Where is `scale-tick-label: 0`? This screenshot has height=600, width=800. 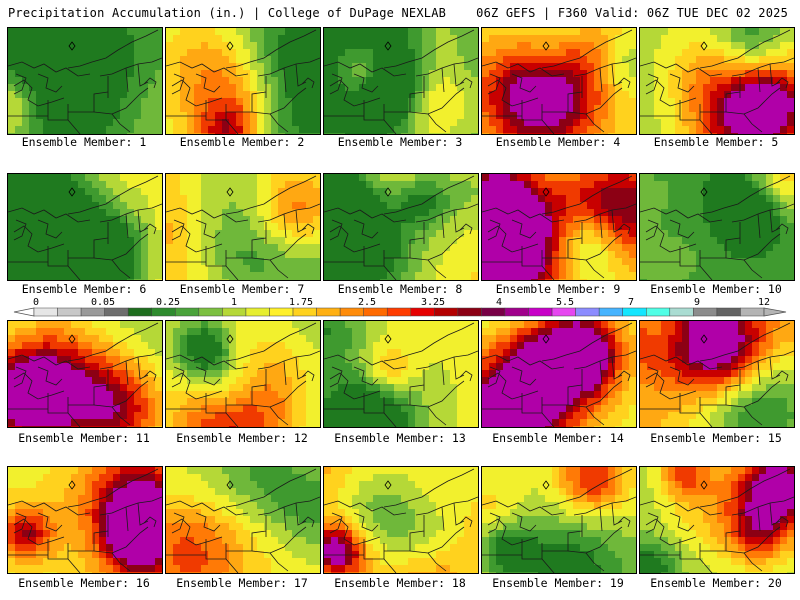 scale-tick-label: 0 is located at coordinates (36, 302).